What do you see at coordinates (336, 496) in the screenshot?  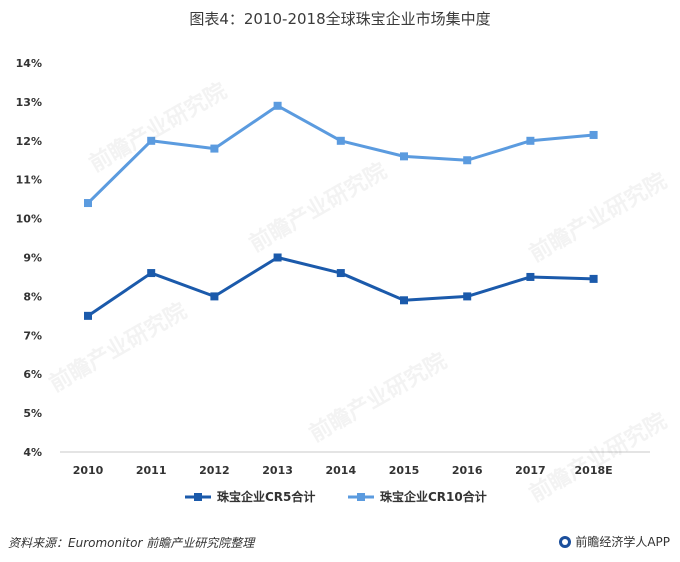 I see `legend: 珠宝企业CR5合计 珠宝企业CR10合计` at bounding box center [336, 496].